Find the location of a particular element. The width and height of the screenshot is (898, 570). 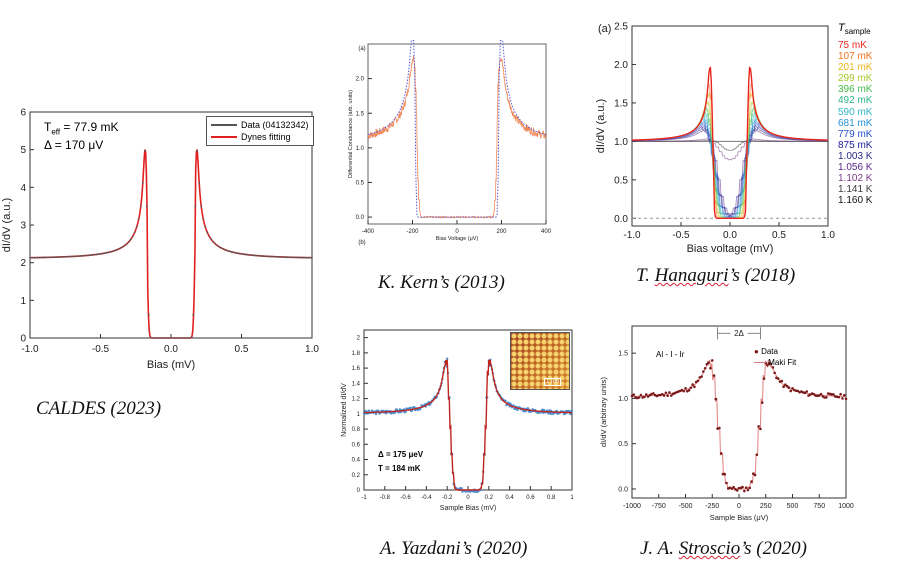

x-tick-label: 0.6 is located at coordinates (530, 498).